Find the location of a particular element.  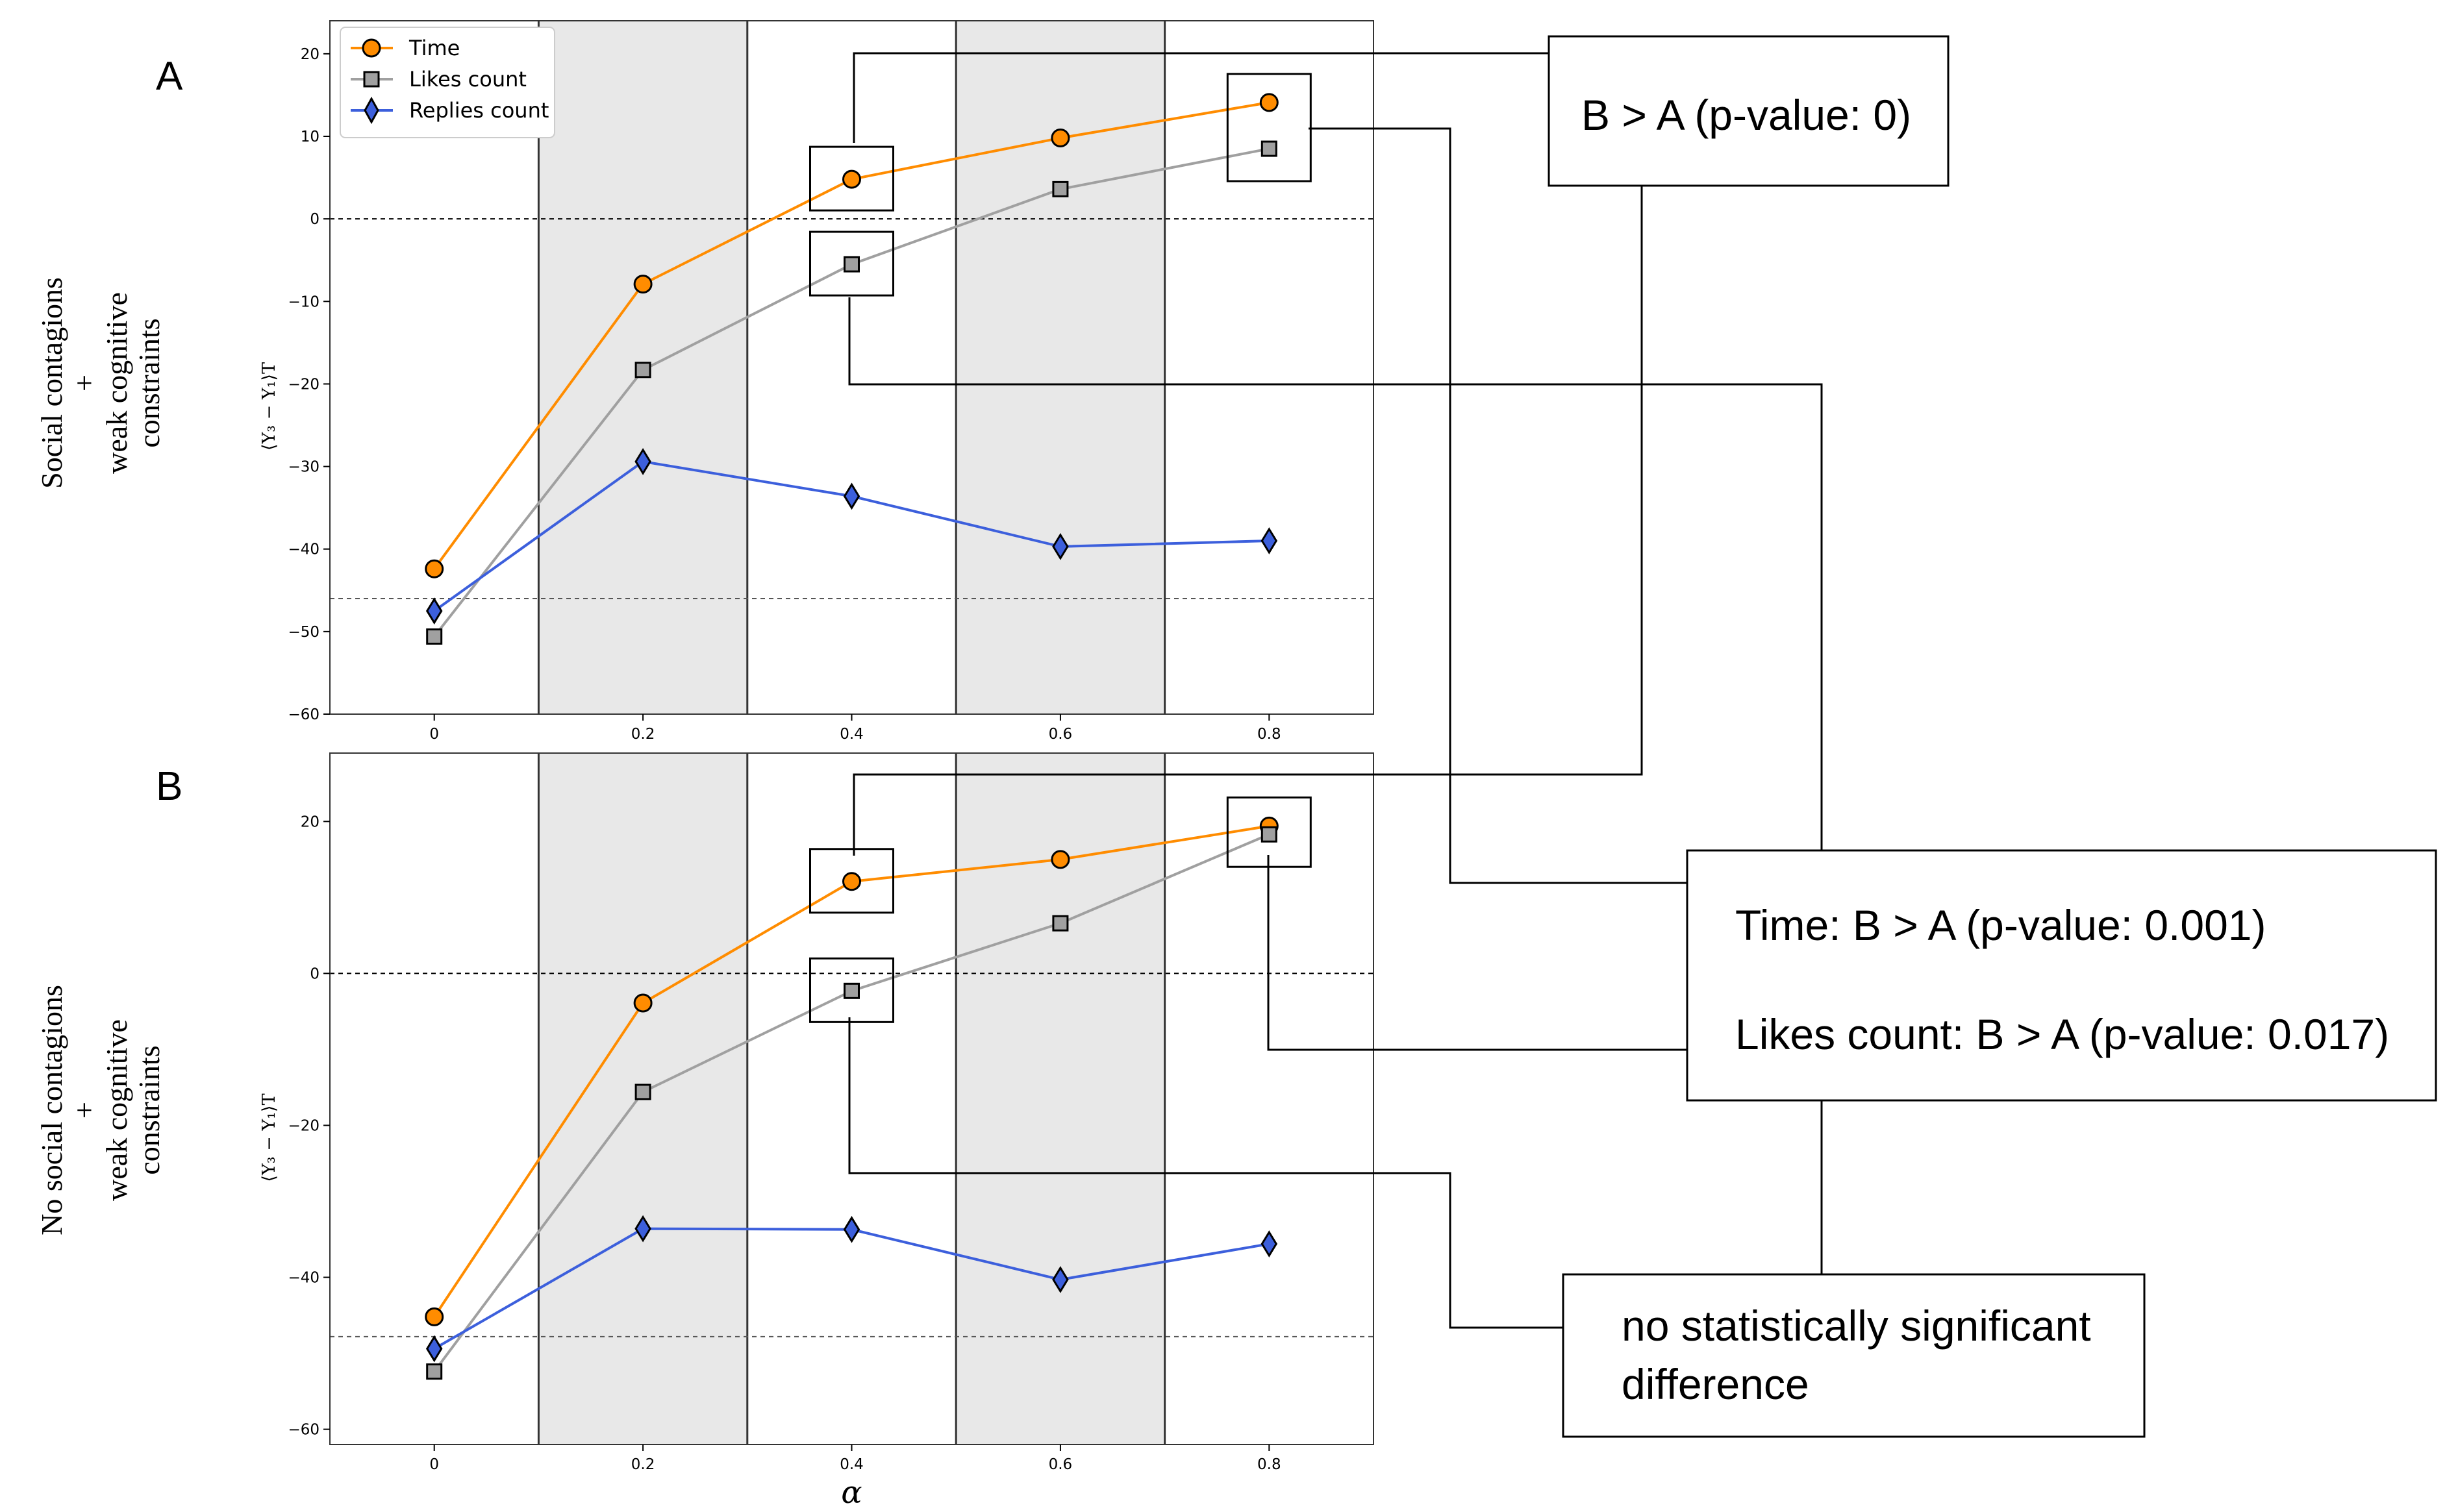

y-tick-label: −30 is located at coordinates (304, 467).